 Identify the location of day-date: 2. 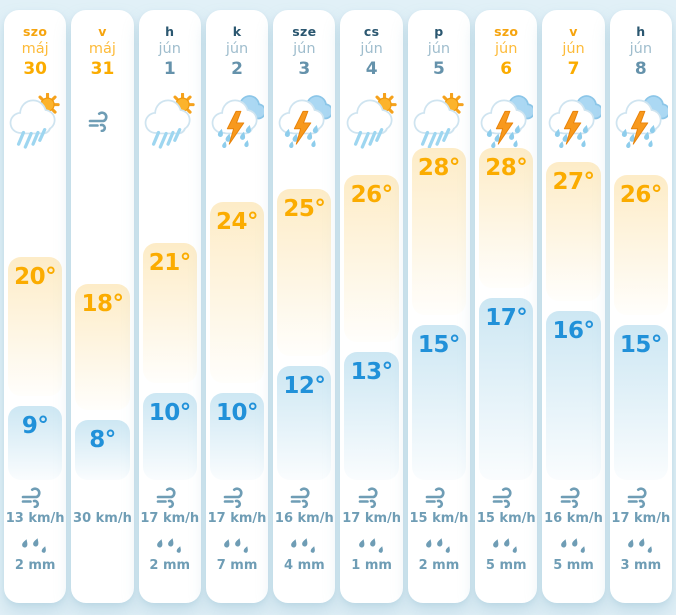
(237, 69).